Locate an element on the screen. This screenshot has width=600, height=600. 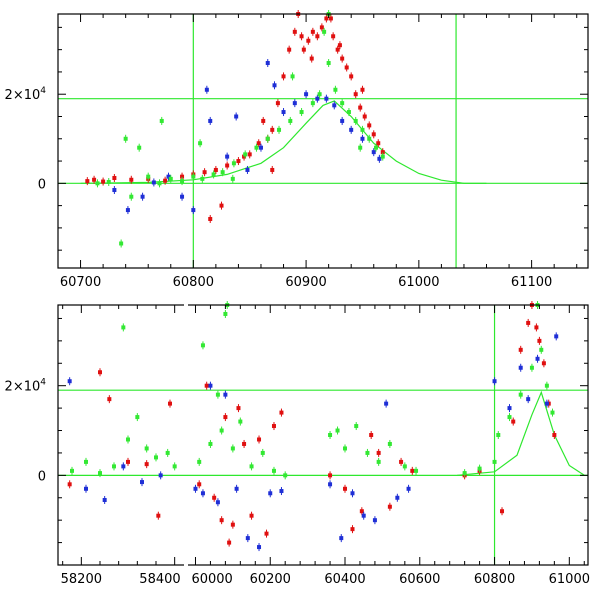
y-tick-label: 0 is located at coordinates (42, 476).